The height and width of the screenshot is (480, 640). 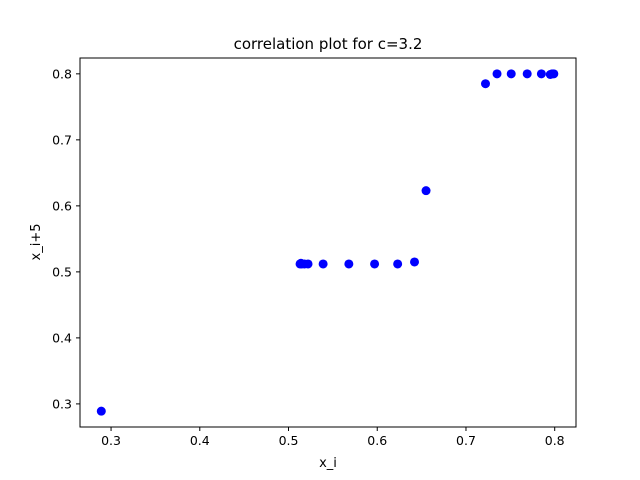 I want to click on y-tick-label: 0.3, so click(x=62, y=403).